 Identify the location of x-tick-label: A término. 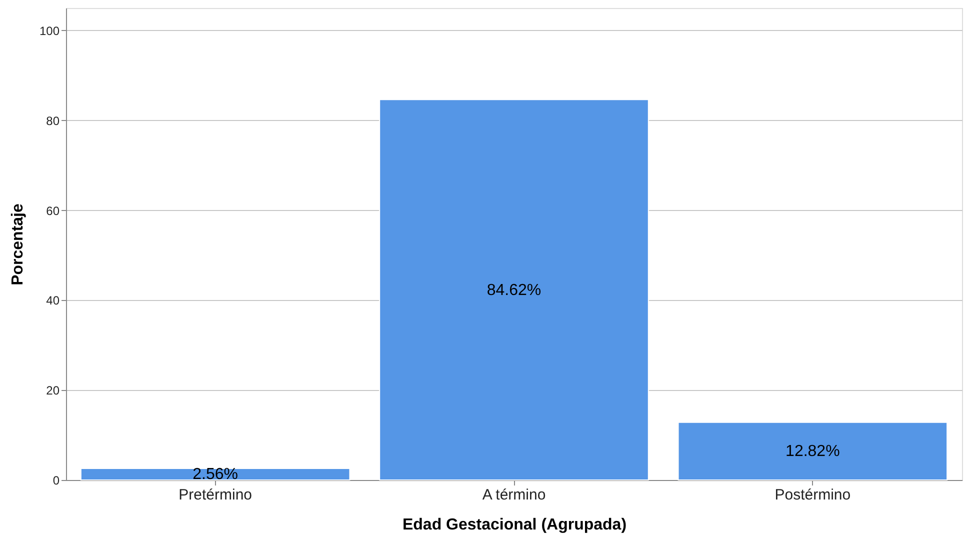
(514, 495).